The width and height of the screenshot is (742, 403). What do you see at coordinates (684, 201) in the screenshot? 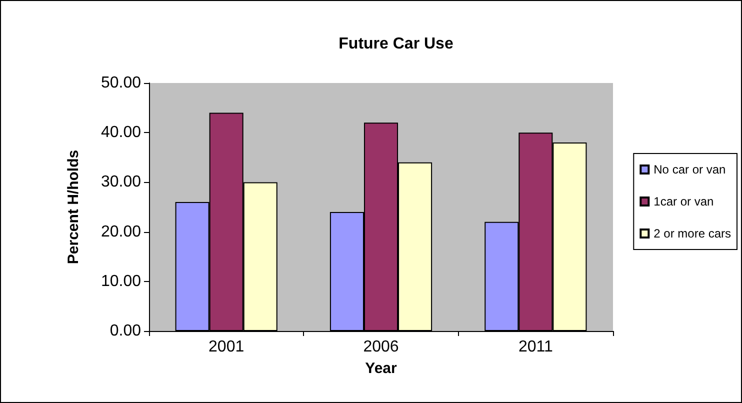
I see `legend-label: 1car or van` at bounding box center [684, 201].